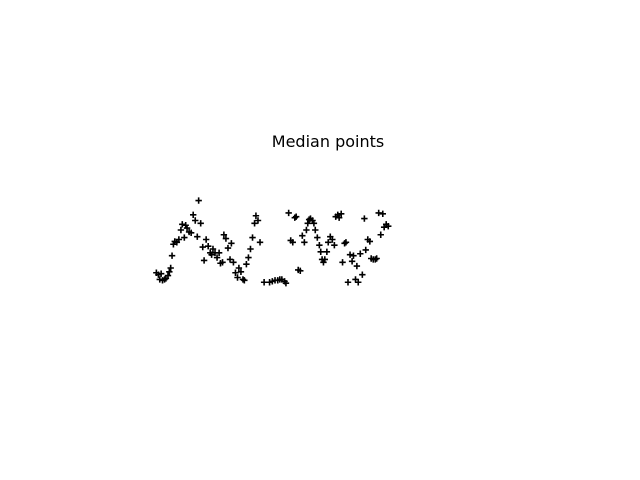 The width and height of the screenshot is (640, 480). What do you see at coordinates (272, 242) in the screenshot?
I see `marker-layer` at bounding box center [272, 242].